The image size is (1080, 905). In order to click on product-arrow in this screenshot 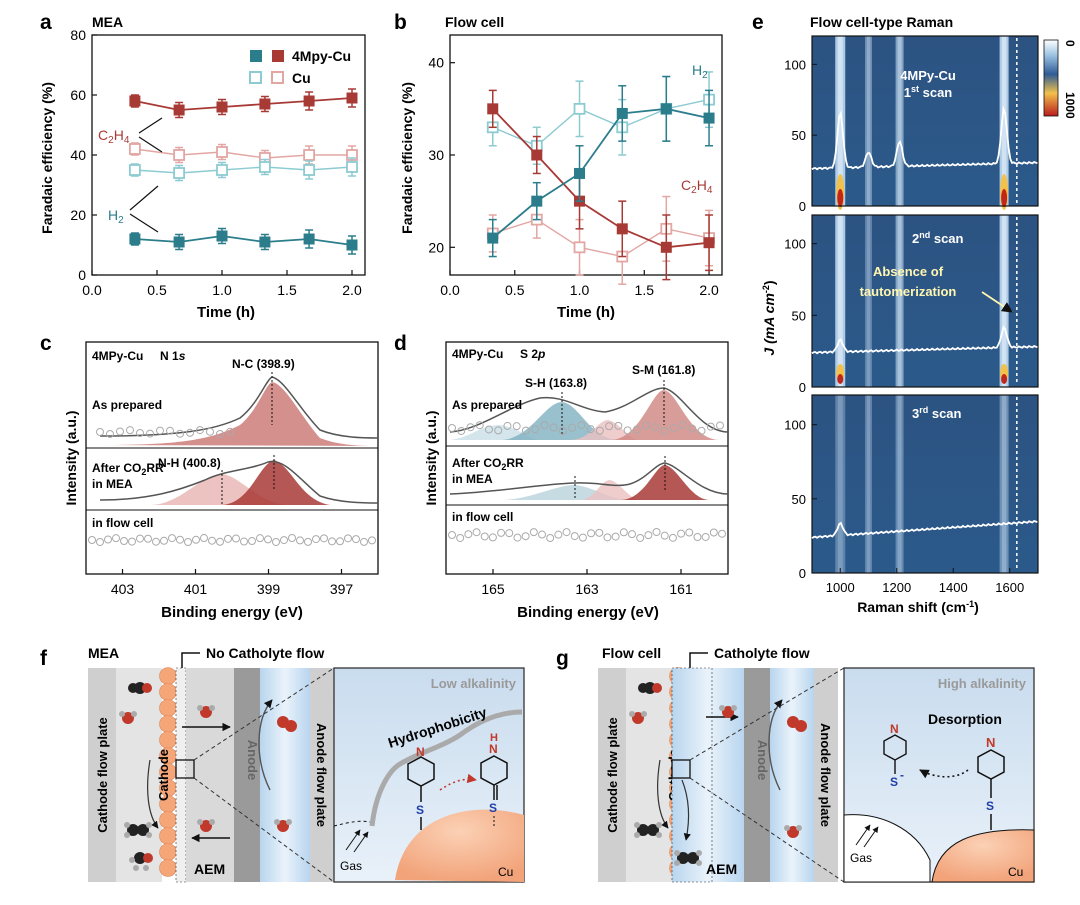, I will do `click(153, 794)`.